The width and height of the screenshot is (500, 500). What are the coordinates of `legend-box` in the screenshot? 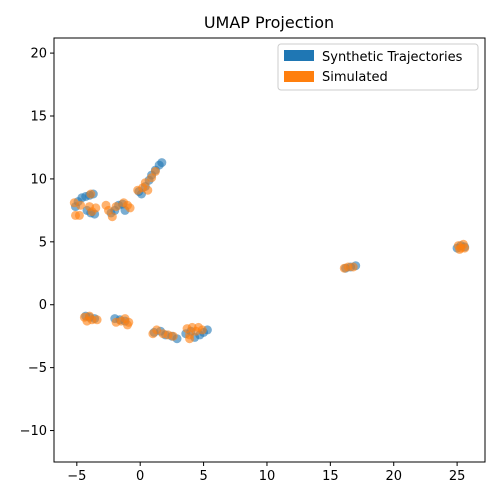 It's located at (378, 67).